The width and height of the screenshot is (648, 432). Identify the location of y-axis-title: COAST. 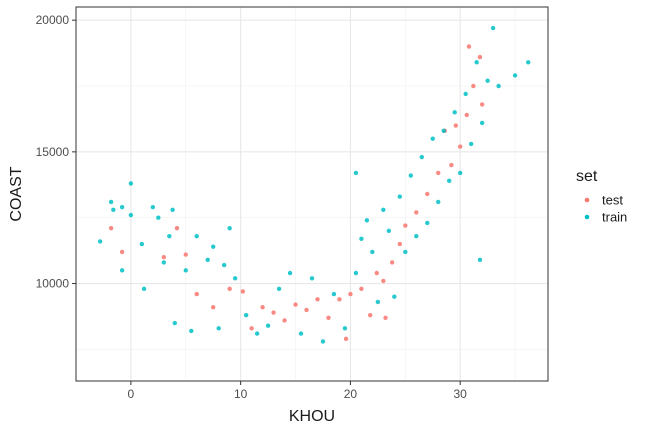
(16, 193).